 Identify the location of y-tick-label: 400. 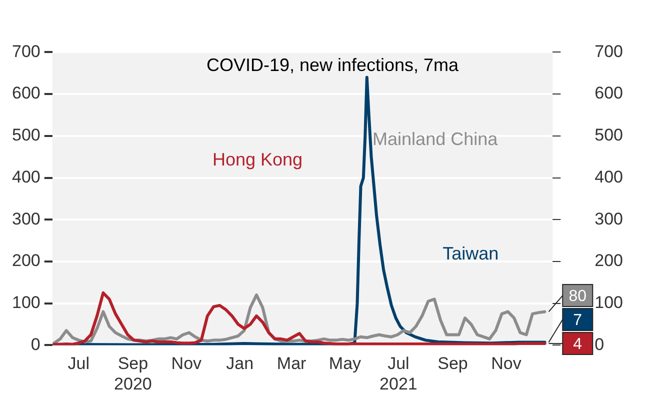
(26, 176).